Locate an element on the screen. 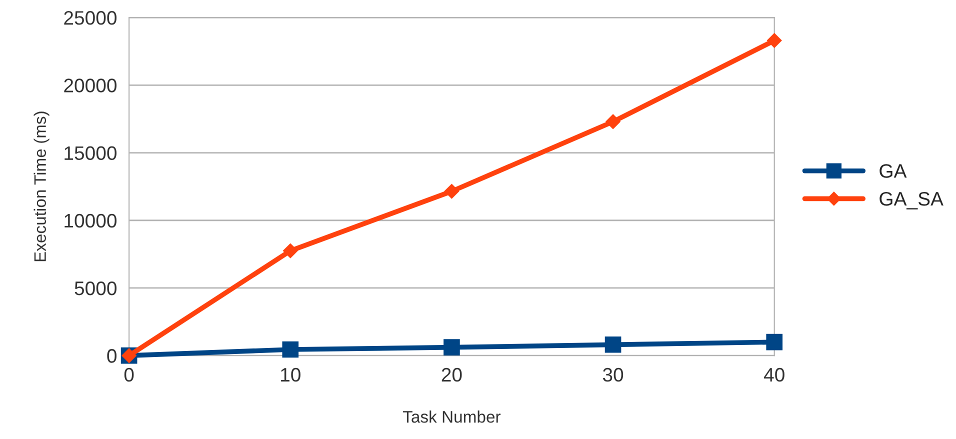 This screenshot has width=956, height=439. legend-label: GA_SA is located at coordinates (912, 201).